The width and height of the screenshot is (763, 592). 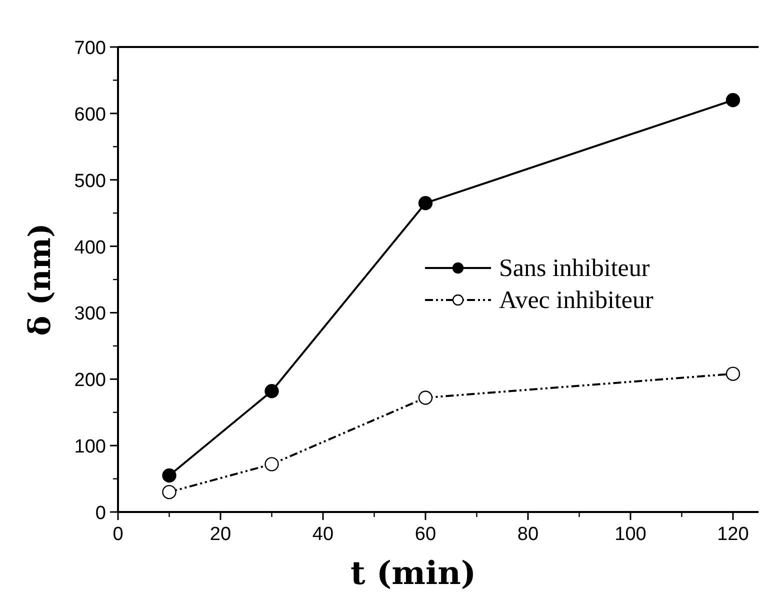 What do you see at coordinates (733, 534) in the screenshot?
I see `x-tick-label: 120` at bounding box center [733, 534].